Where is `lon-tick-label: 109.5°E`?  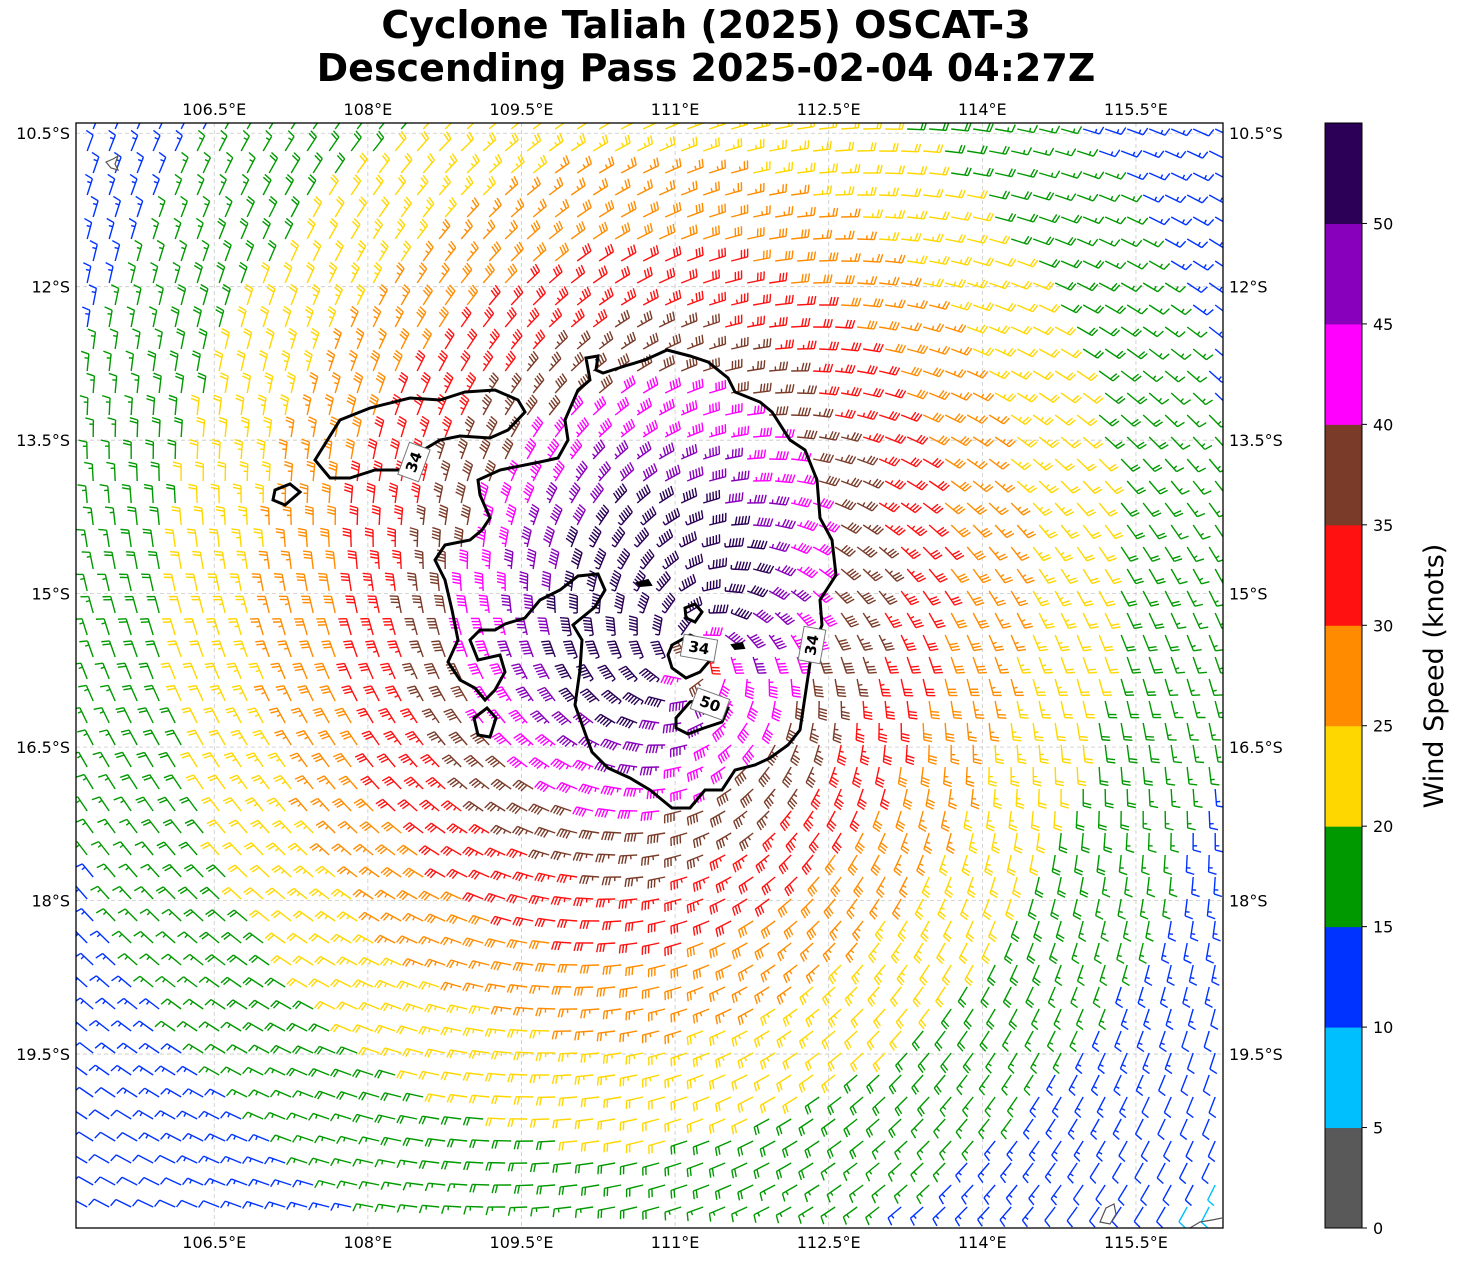 lon-tick-label: 109.5°E is located at coordinates (522, 1242).